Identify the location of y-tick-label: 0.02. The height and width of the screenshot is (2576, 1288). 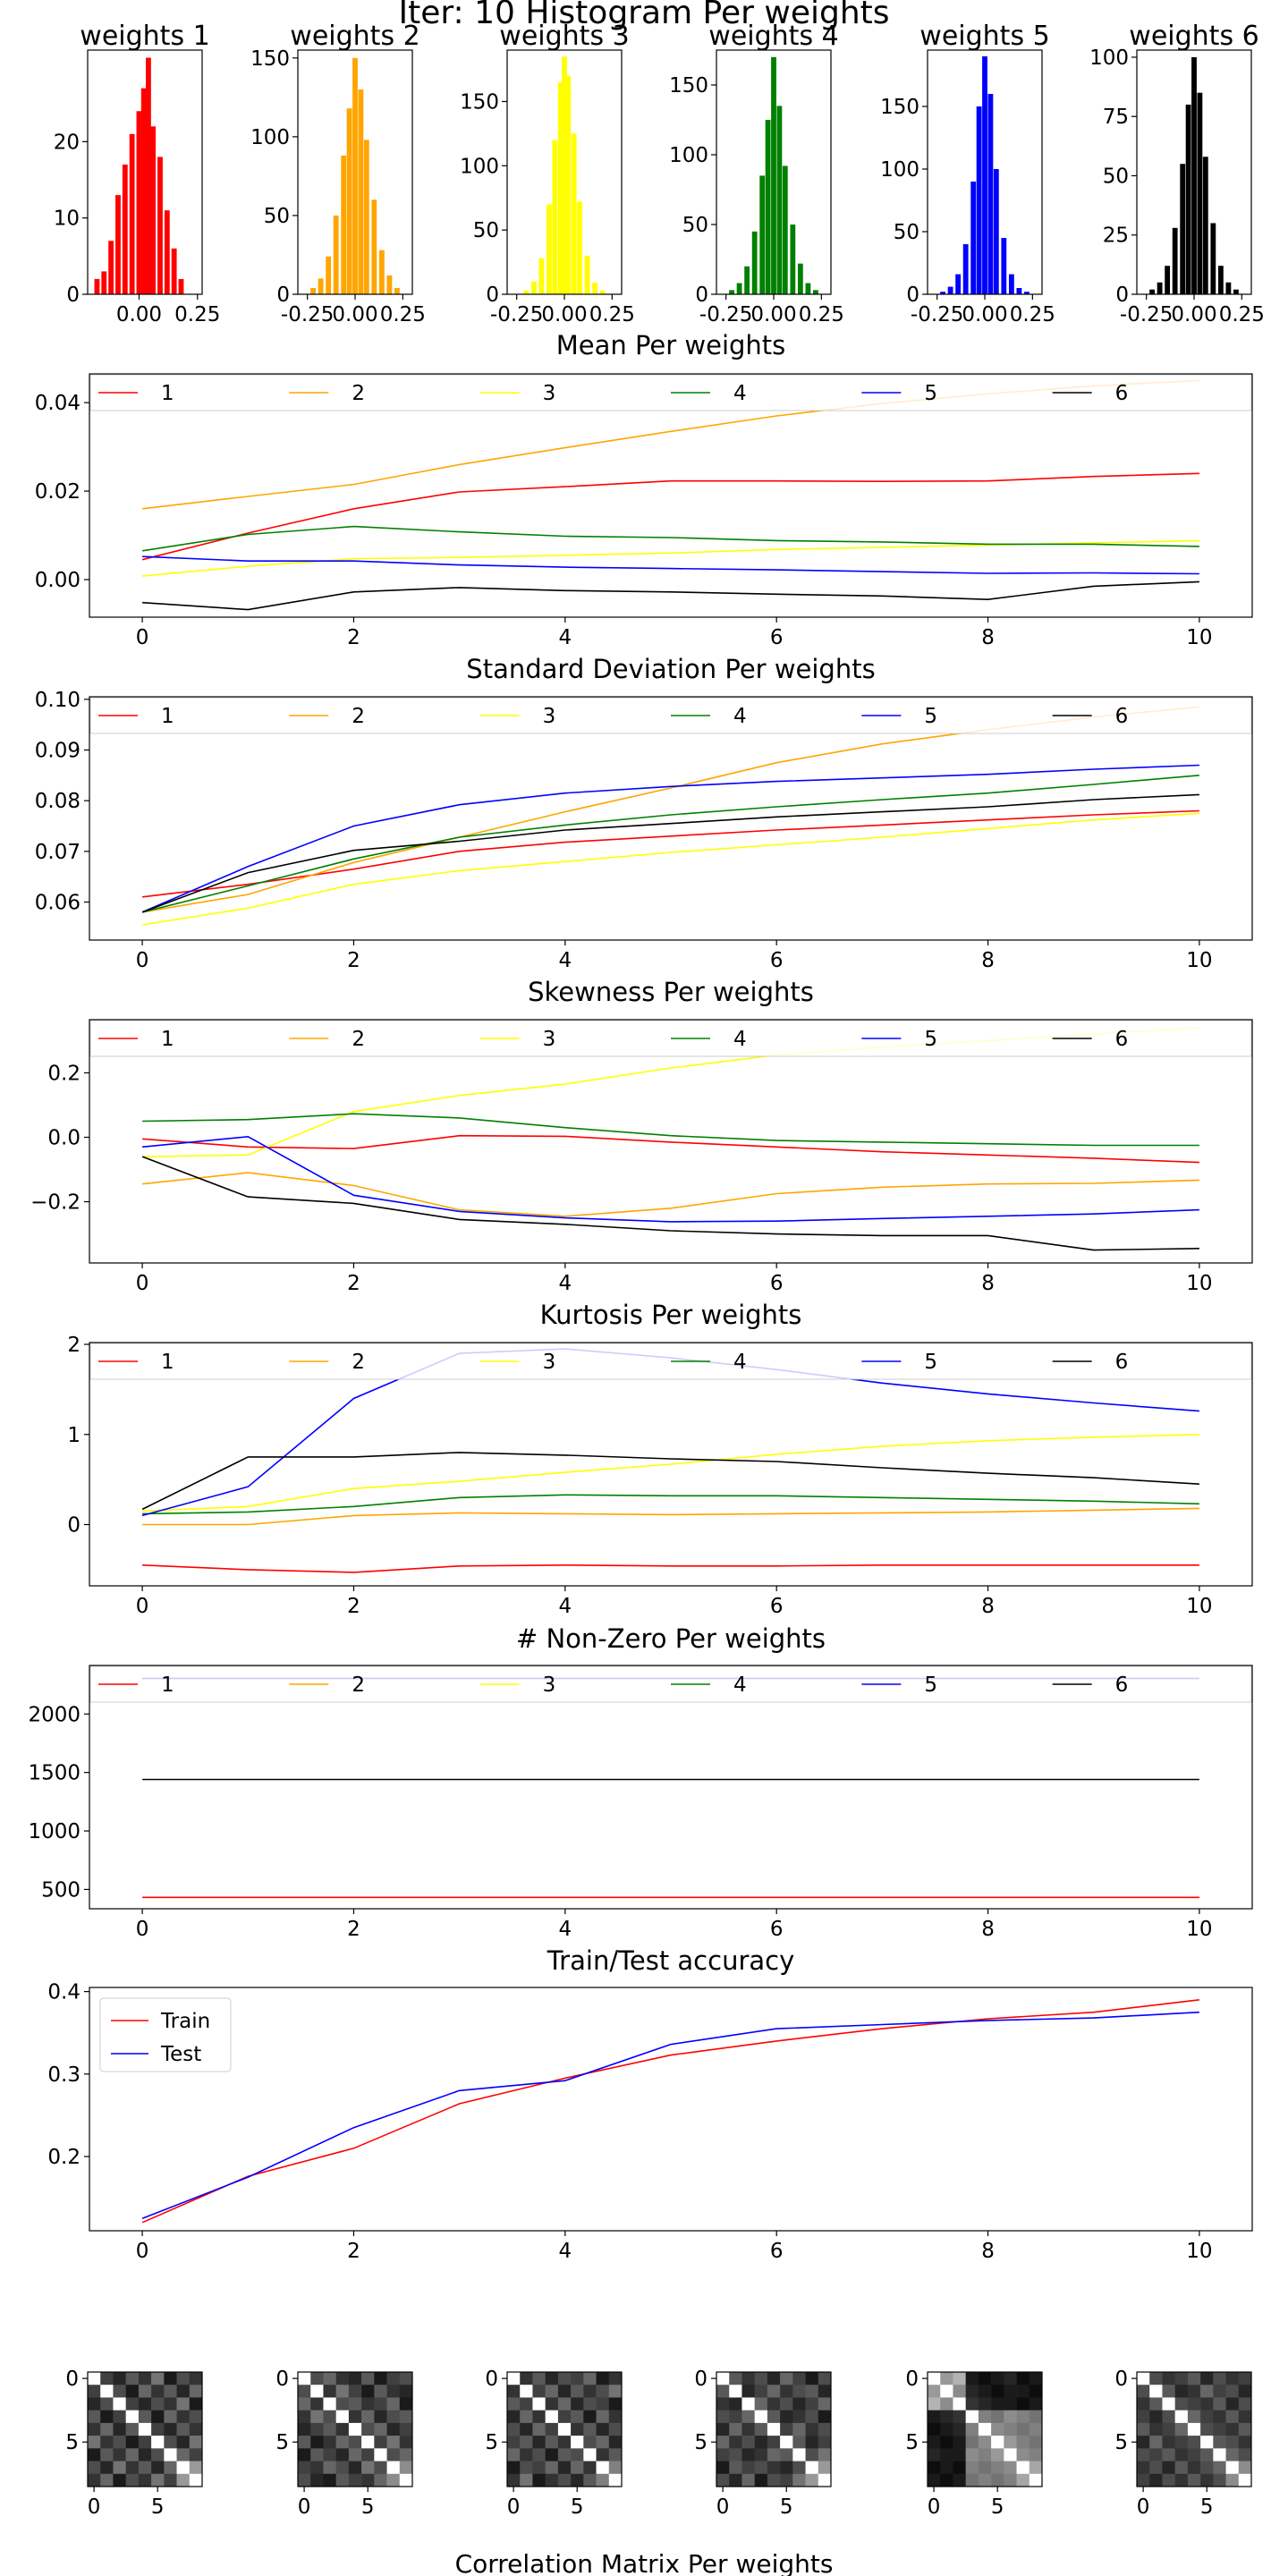
(57, 492).